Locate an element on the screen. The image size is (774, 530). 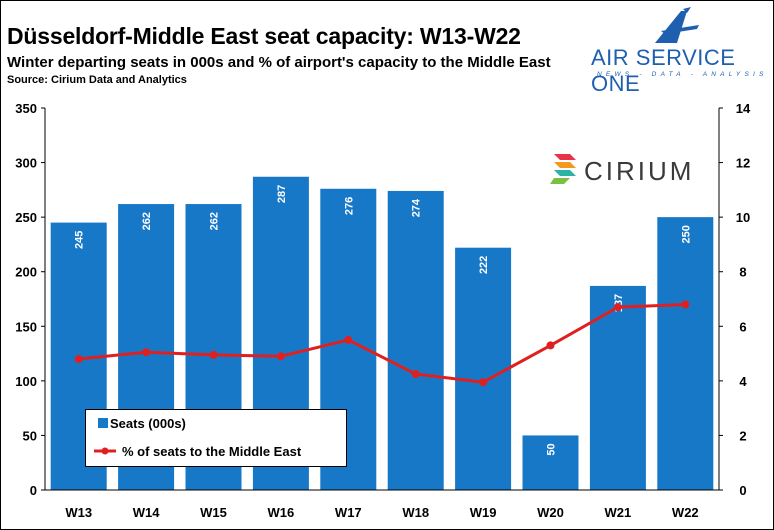
right-tick-label: 10 is located at coordinates (743, 217).